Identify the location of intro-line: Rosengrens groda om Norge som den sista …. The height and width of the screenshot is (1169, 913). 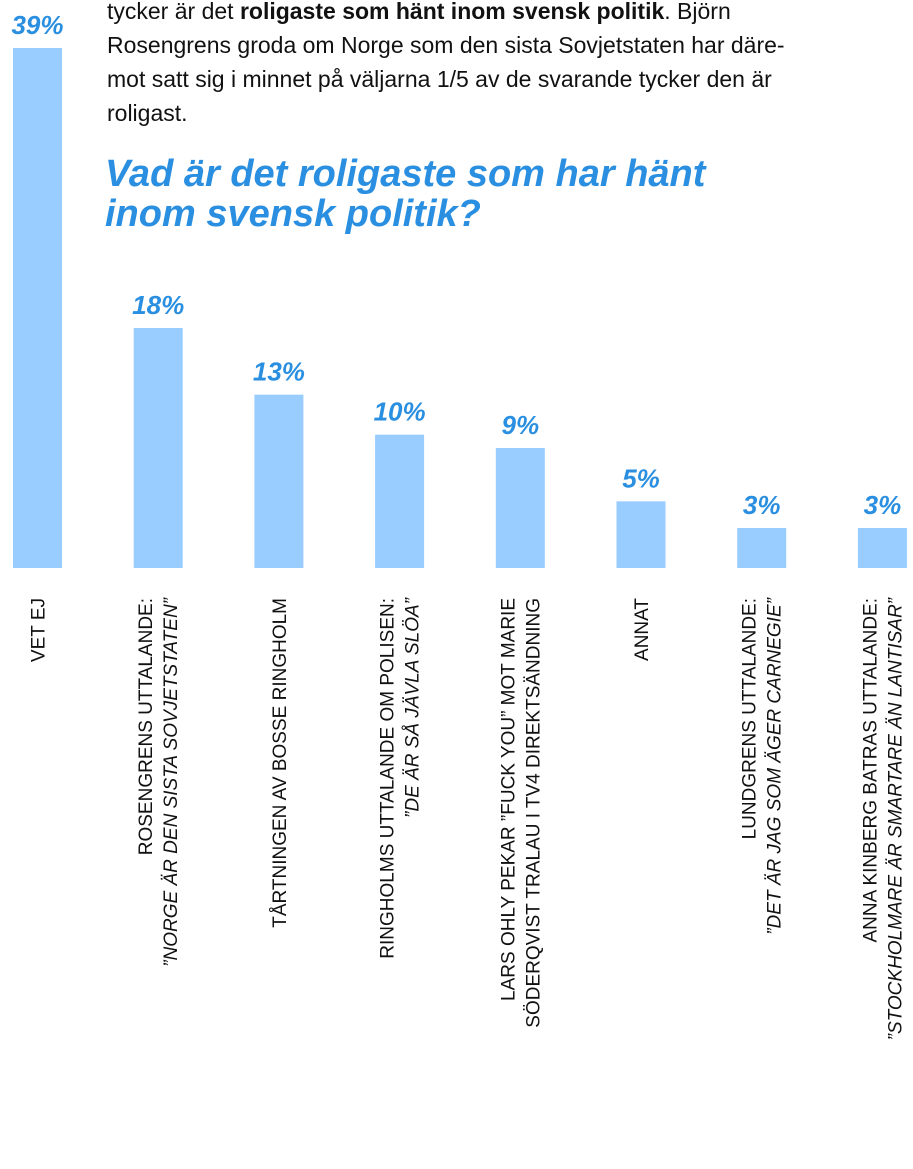
(446, 45).